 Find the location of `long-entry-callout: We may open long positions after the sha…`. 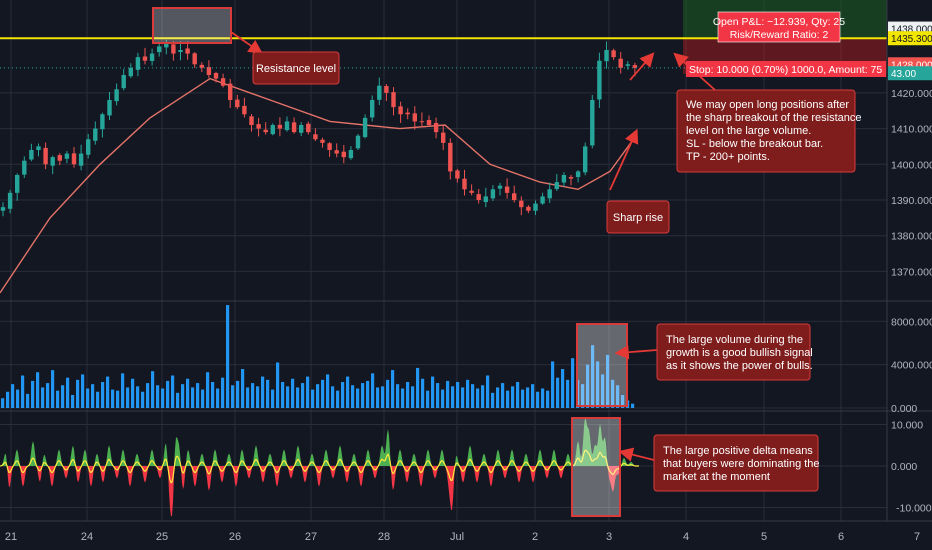

long-entry-callout: We may open long positions after the sha… is located at coordinates (769, 131).